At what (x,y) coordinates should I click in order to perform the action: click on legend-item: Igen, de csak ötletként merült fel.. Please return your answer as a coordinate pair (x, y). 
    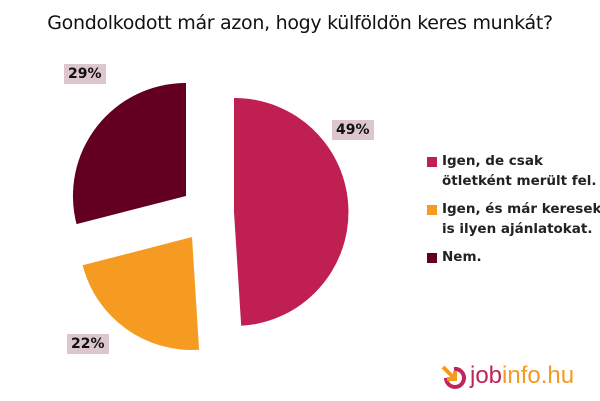
    Looking at the image, I should click on (513, 171).